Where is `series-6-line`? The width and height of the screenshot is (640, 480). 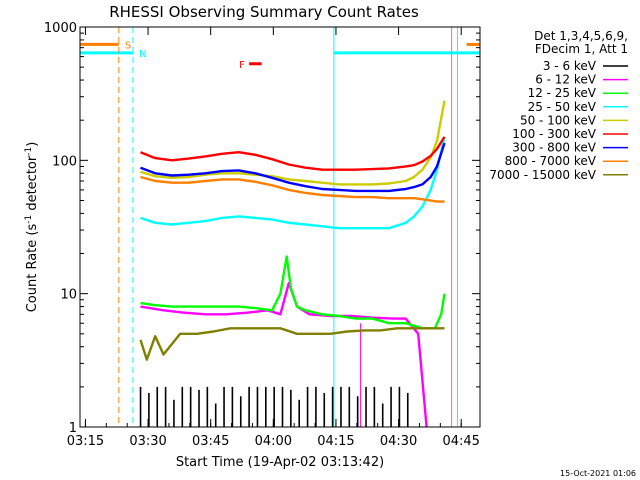 series-6-line is located at coordinates (293, 153).